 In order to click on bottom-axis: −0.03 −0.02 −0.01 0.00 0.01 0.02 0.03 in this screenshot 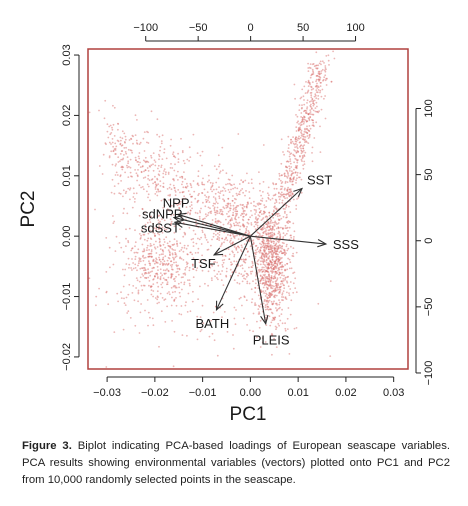, I will do `click(248, 387)`.